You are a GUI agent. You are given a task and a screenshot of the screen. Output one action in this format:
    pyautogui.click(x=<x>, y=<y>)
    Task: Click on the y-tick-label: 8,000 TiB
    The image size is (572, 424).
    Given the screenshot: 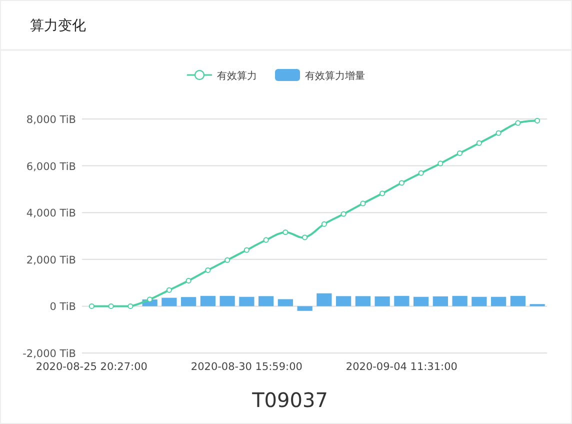 What is the action you would take?
    pyautogui.click(x=51, y=120)
    